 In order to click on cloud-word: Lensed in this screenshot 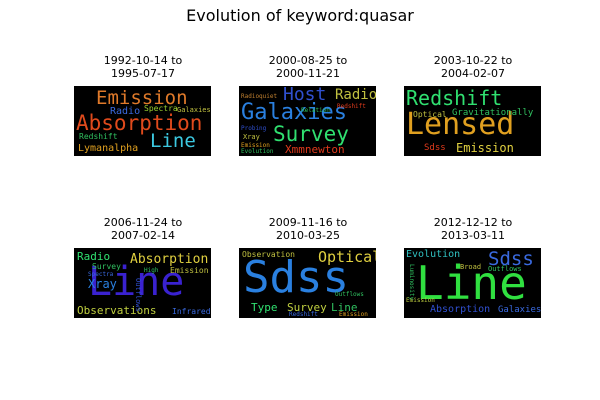, I will do `click(460, 124)`.